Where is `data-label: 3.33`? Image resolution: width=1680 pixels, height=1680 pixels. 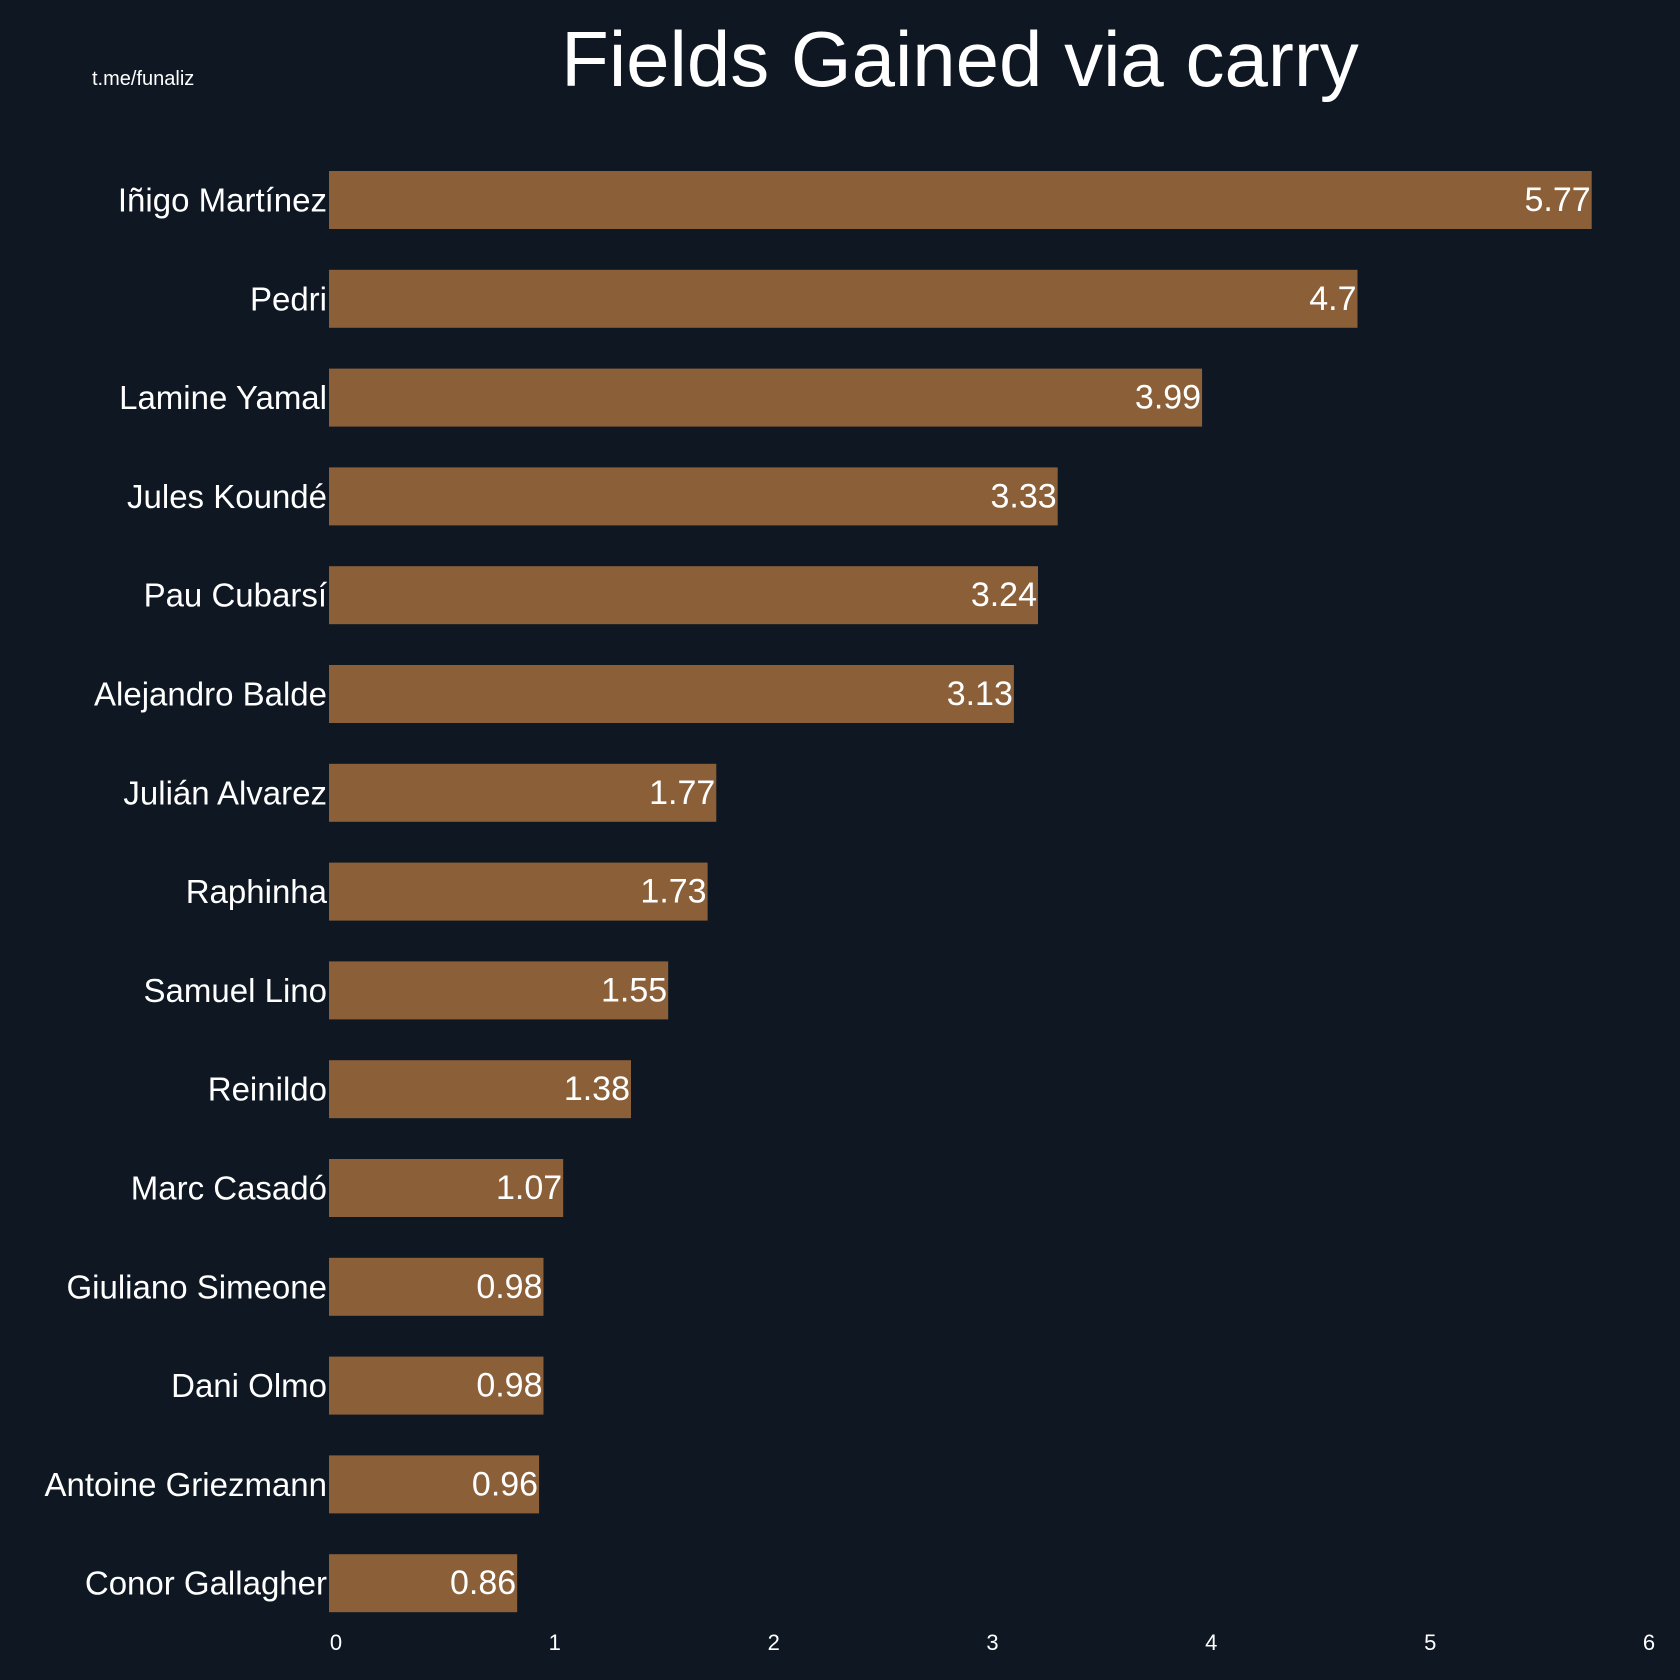
data-label: 3.33 is located at coordinates (1024, 496).